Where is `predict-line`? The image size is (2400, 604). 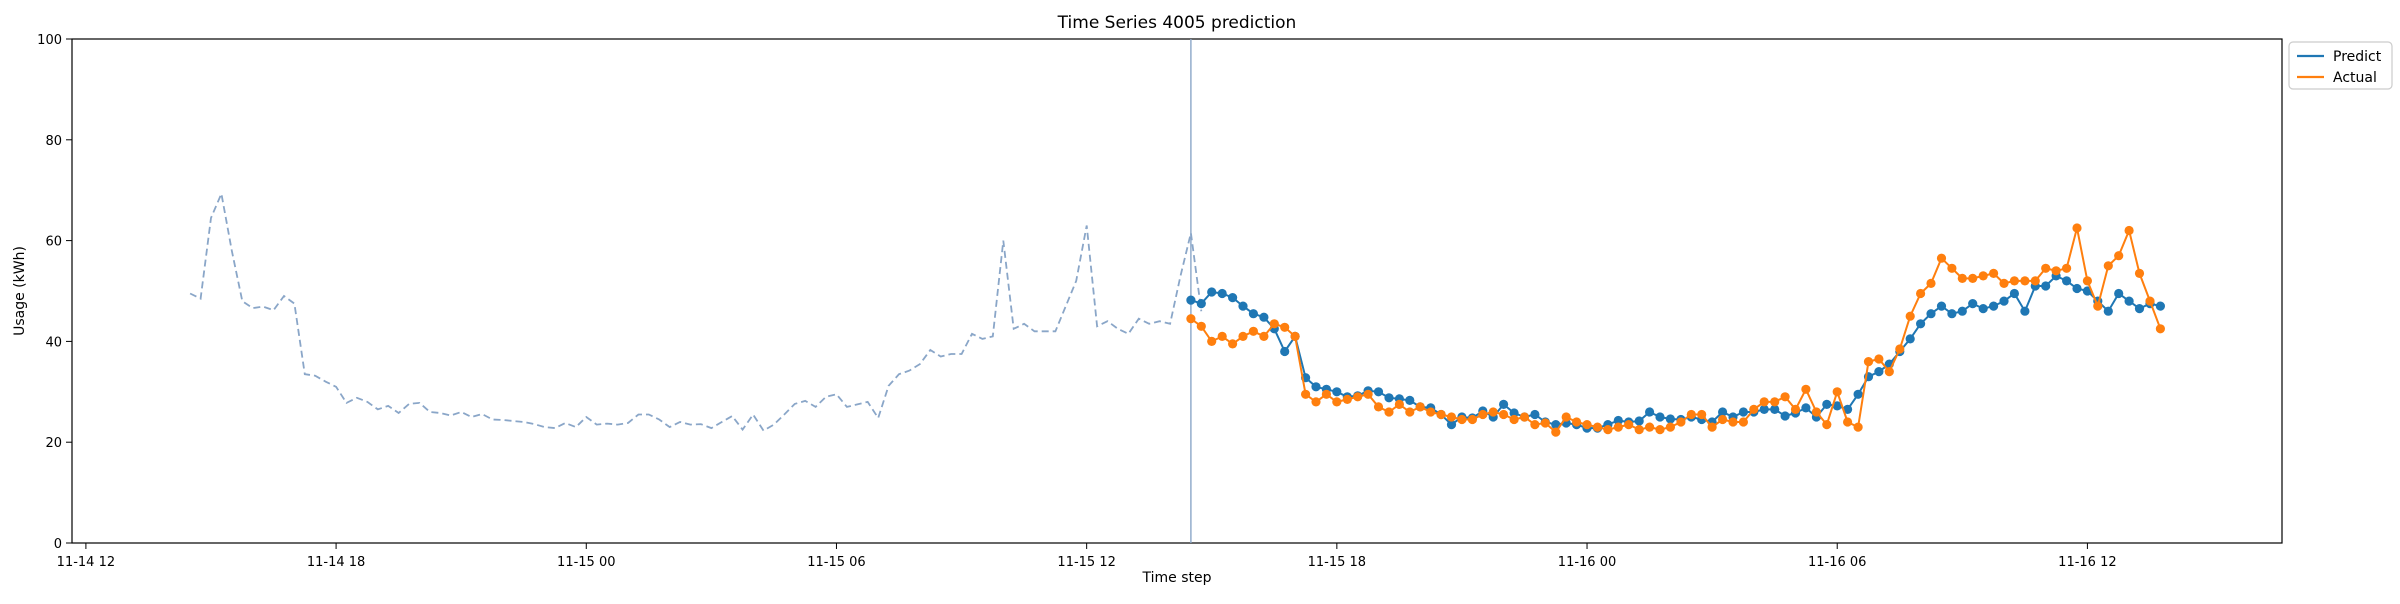
predict-line is located at coordinates (1675, 352).